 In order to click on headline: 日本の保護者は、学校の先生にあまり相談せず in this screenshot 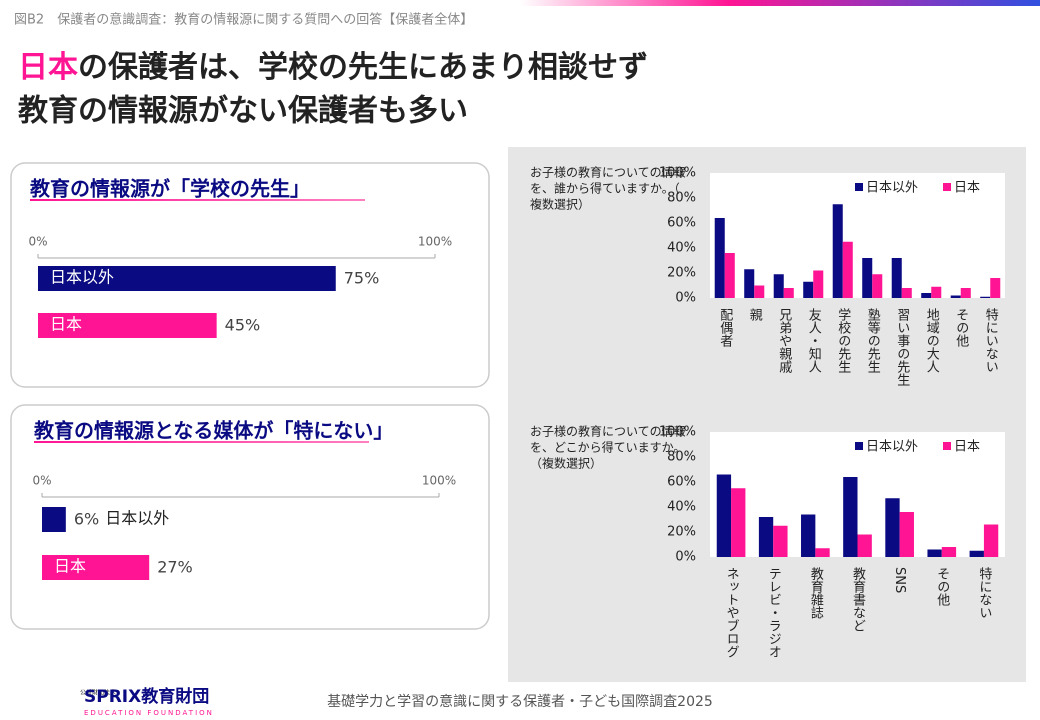, I will do `click(333, 67)`.